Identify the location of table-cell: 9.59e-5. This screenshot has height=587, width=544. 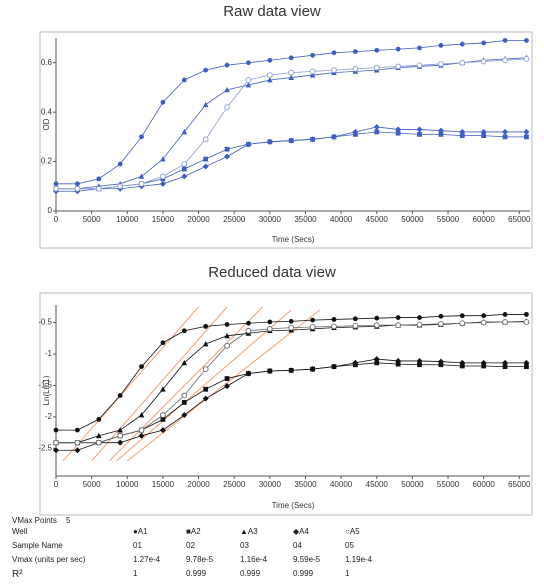
(307, 559).